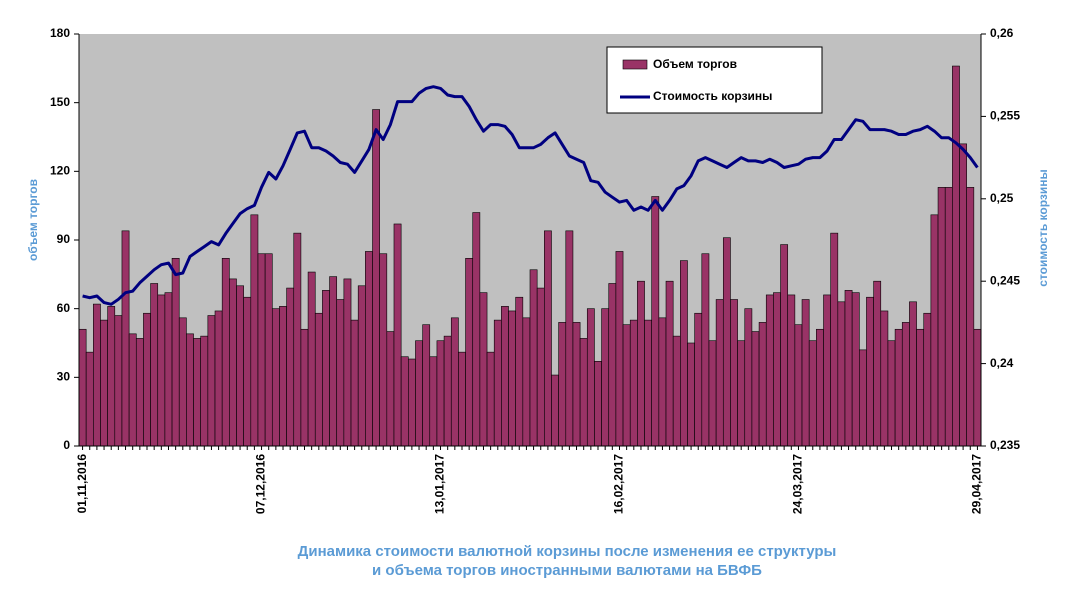  What do you see at coordinates (619, 484) in the screenshot?
I see `x-tick-label: 16,02,2017` at bounding box center [619, 484].